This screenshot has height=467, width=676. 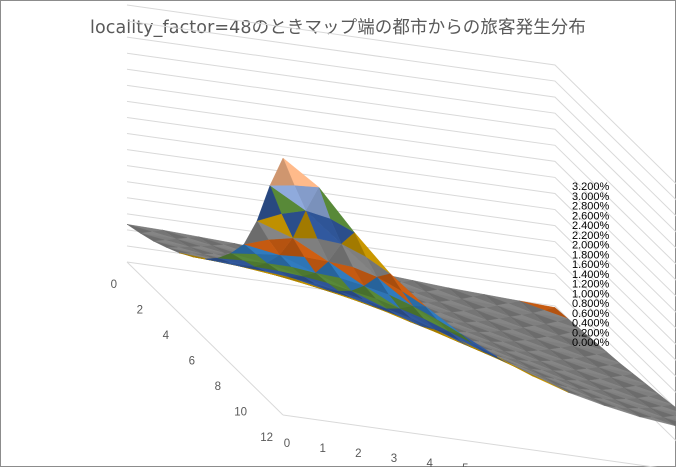 I want to click on z-tick-label: 1.600%, so click(x=591, y=265).